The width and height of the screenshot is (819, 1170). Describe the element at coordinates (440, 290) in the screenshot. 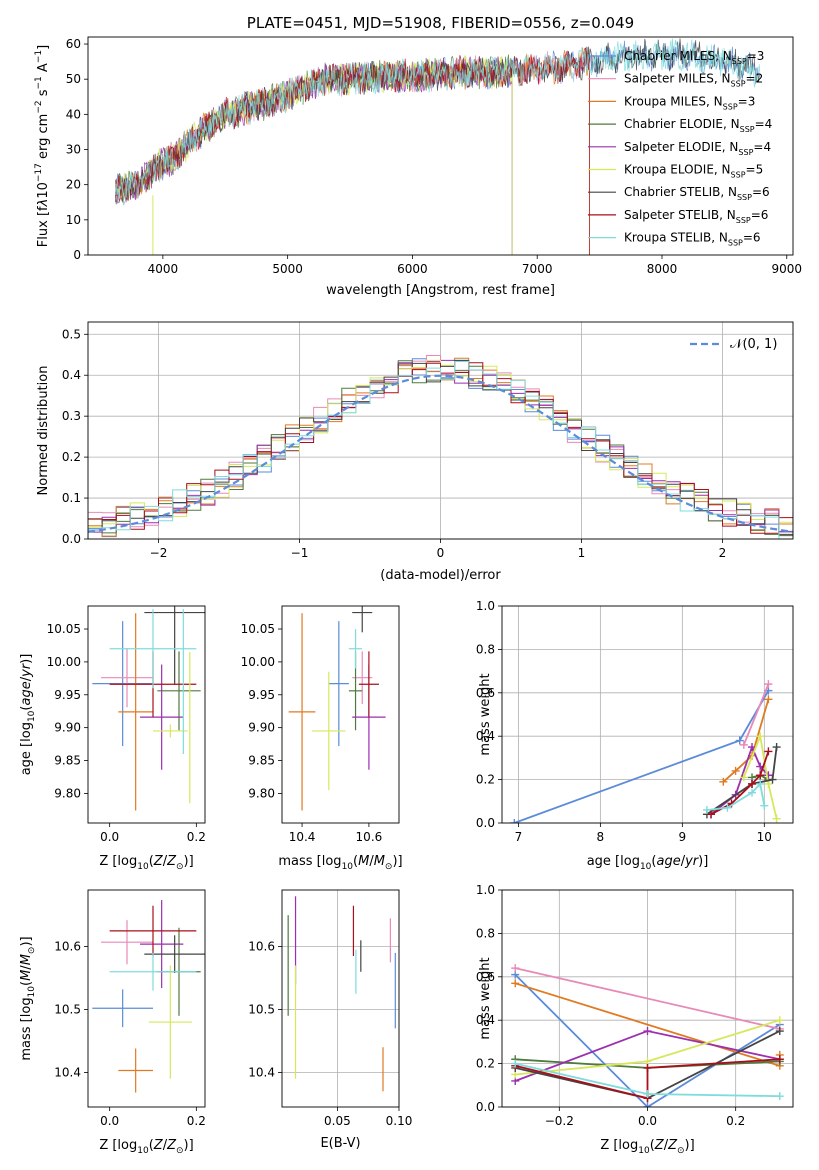

I see `x-axis-label: wavelength [Angstrom, rest frame]` at that location.